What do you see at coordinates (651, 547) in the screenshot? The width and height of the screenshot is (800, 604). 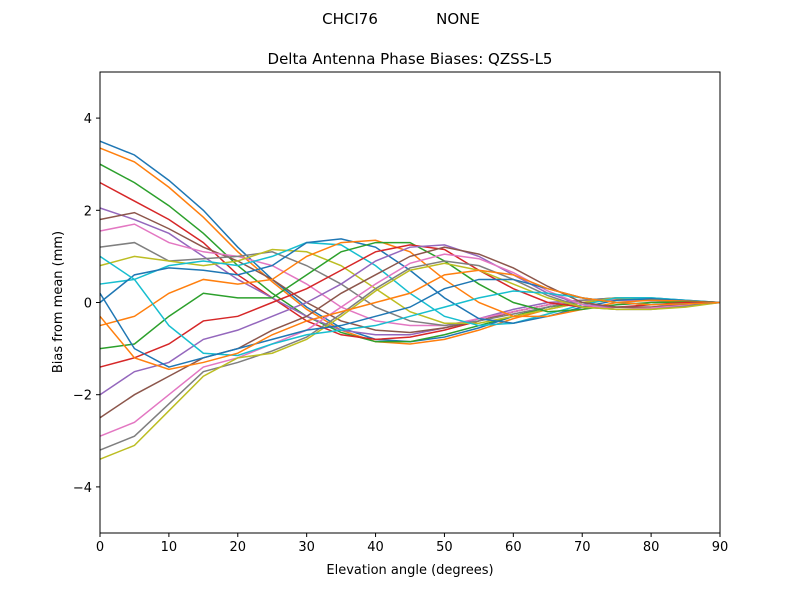 I see `x-tick-label: 80` at bounding box center [651, 547].